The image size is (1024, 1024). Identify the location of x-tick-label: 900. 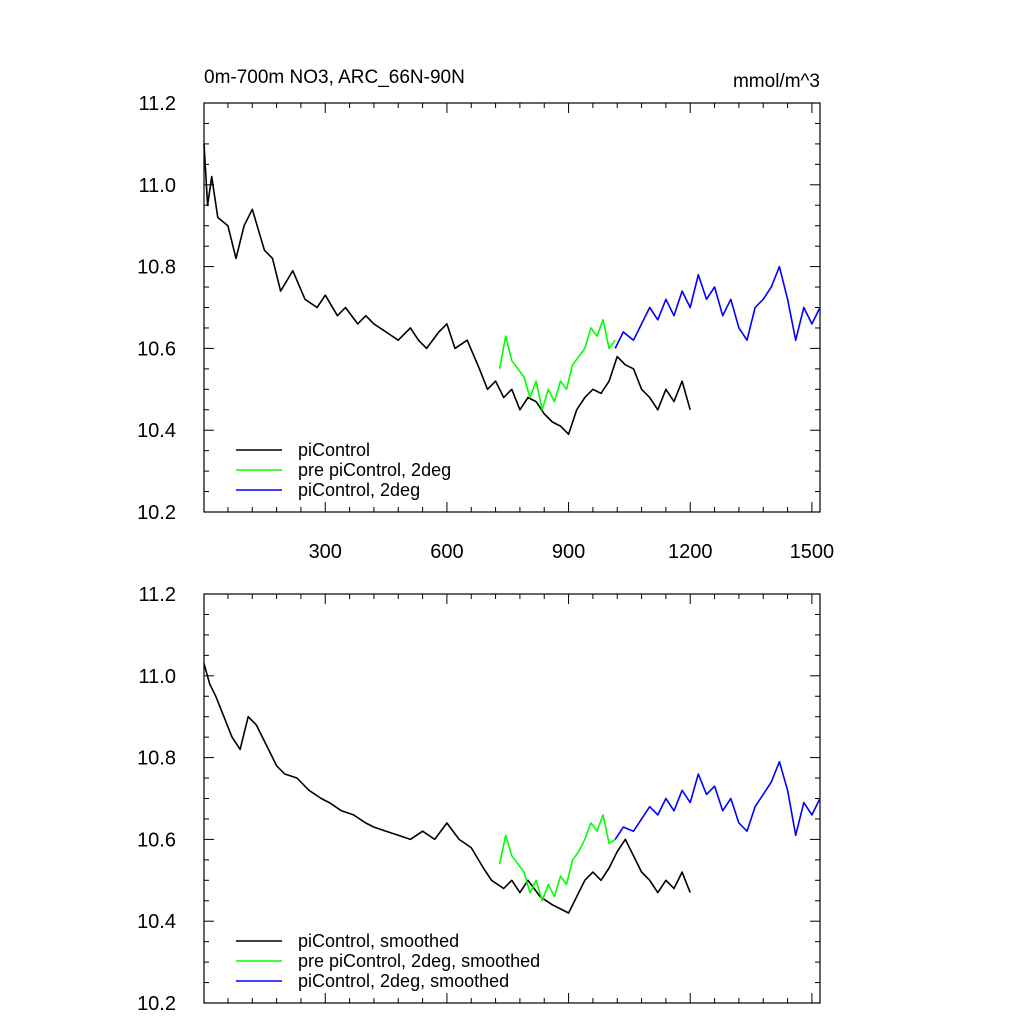
(568, 552).